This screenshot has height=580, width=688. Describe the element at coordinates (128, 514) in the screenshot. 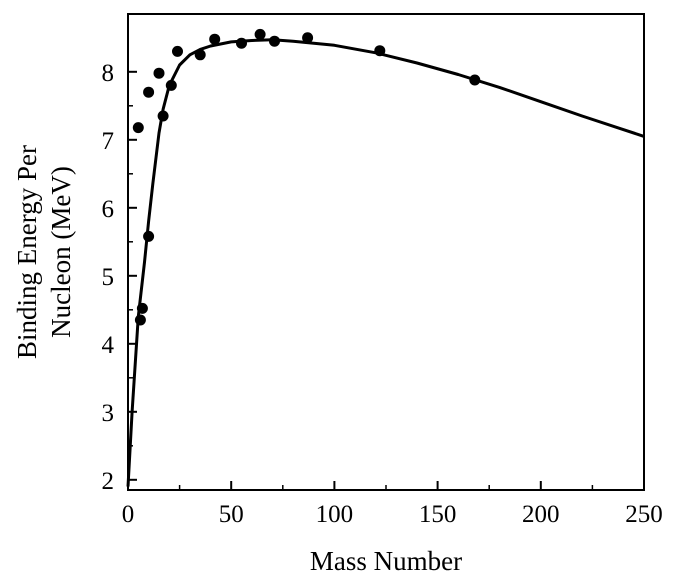

I see `x-tick-label: 0` at that location.